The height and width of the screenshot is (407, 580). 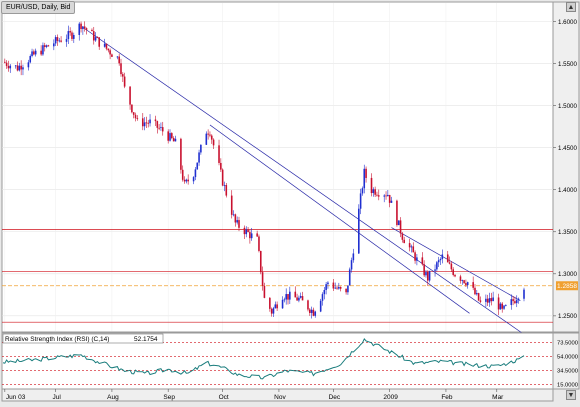 What do you see at coordinates (571, 395) in the screenshot?
I see `scroll-down-button: ▼` at bounding box center [571, 395].